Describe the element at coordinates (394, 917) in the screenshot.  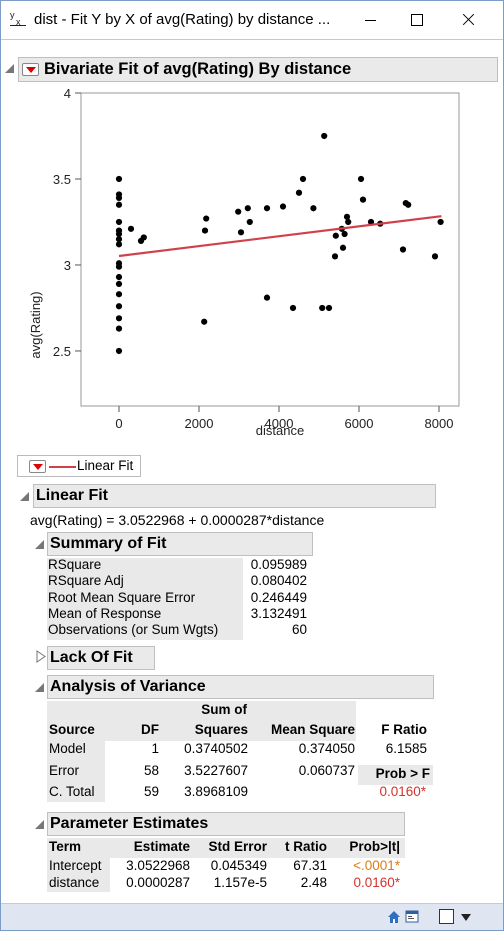
I see `home-icon` at that location.